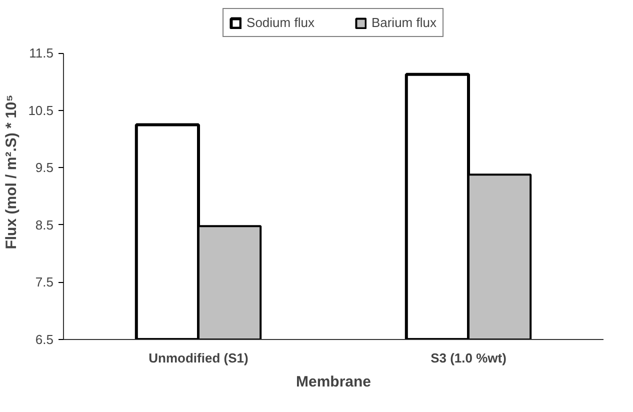 The image size is (633, 412). What do you see at coordinates (44, 339) in the screenshot?
I see `y-tick-label: 6.5` at bounding box center [44, 339].